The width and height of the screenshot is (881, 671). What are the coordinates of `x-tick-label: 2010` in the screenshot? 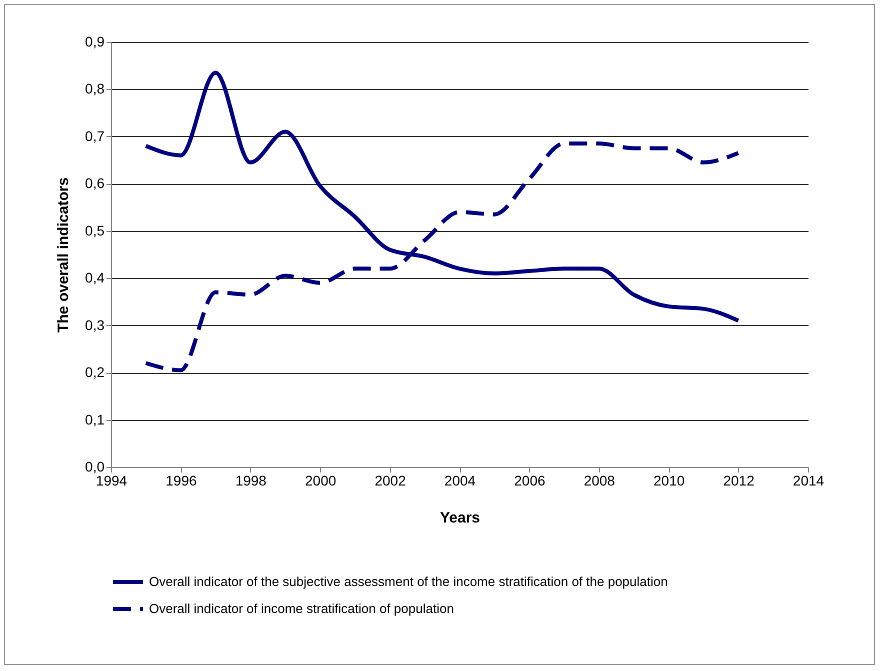 It's located at (669, 480).